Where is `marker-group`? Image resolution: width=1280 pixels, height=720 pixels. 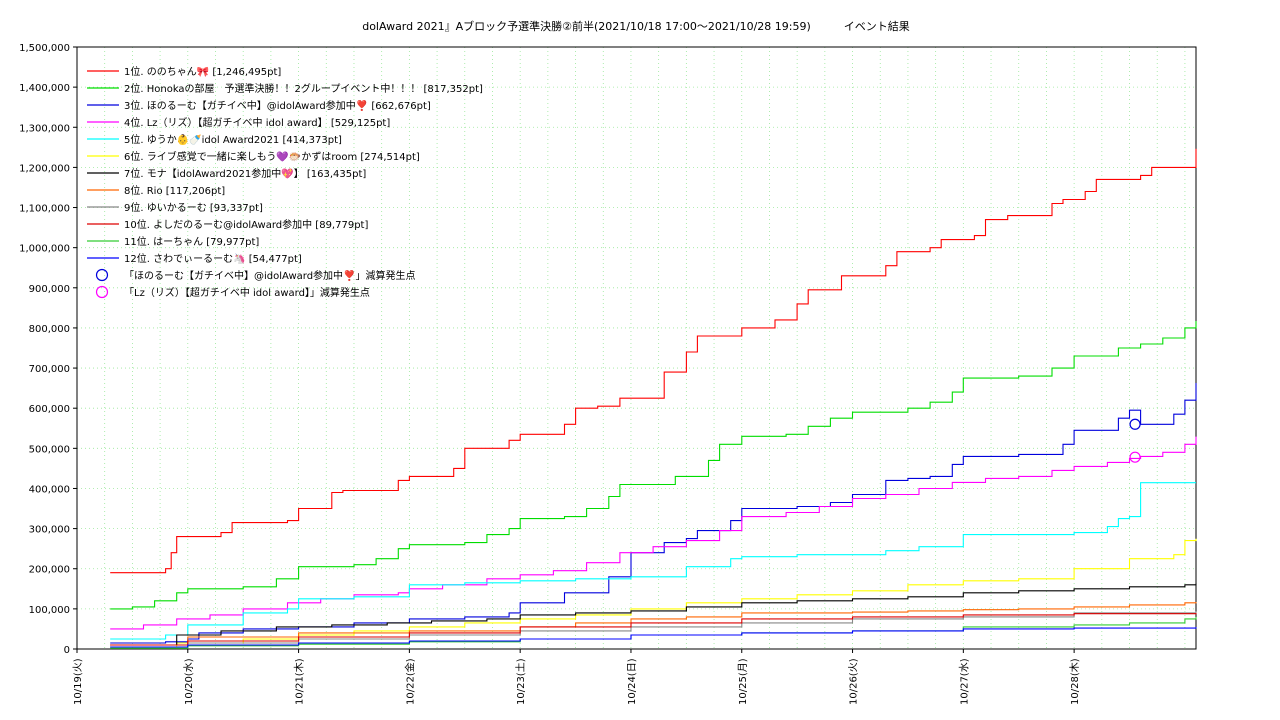
marker-group is located at coordinates (1135, 440).